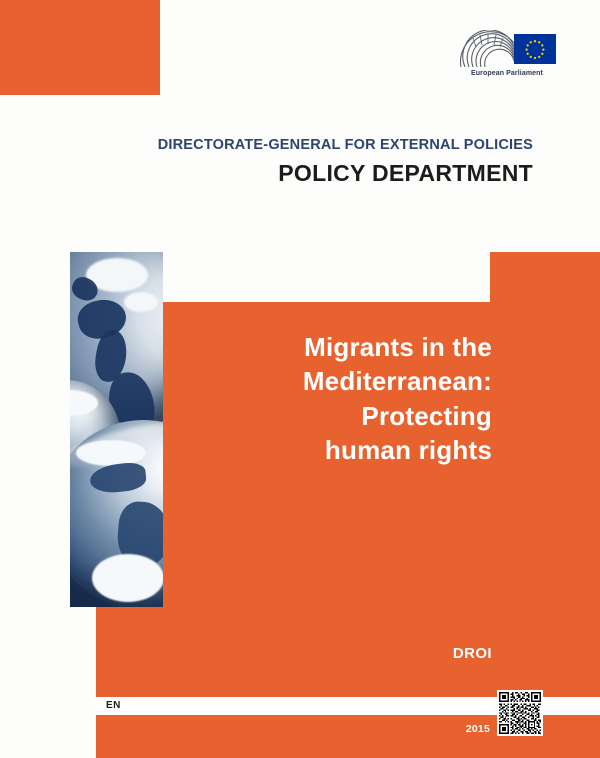 This screenshot has height=758, width=600. What do you see at coordinates (487, 49) in the screenshot?
I see `hemicycle-icon` at bounding box center [487, 49].